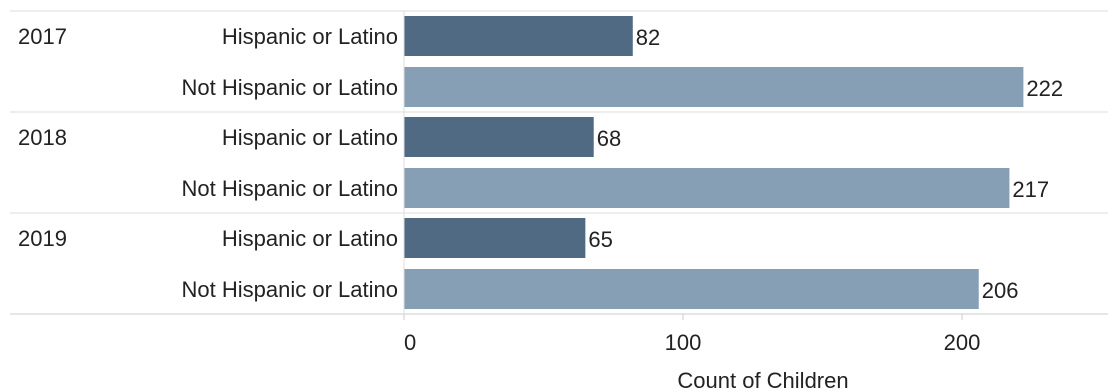 The image size is (1108, 392). I want to click on x-tick-label: 200, so click(962, 342).